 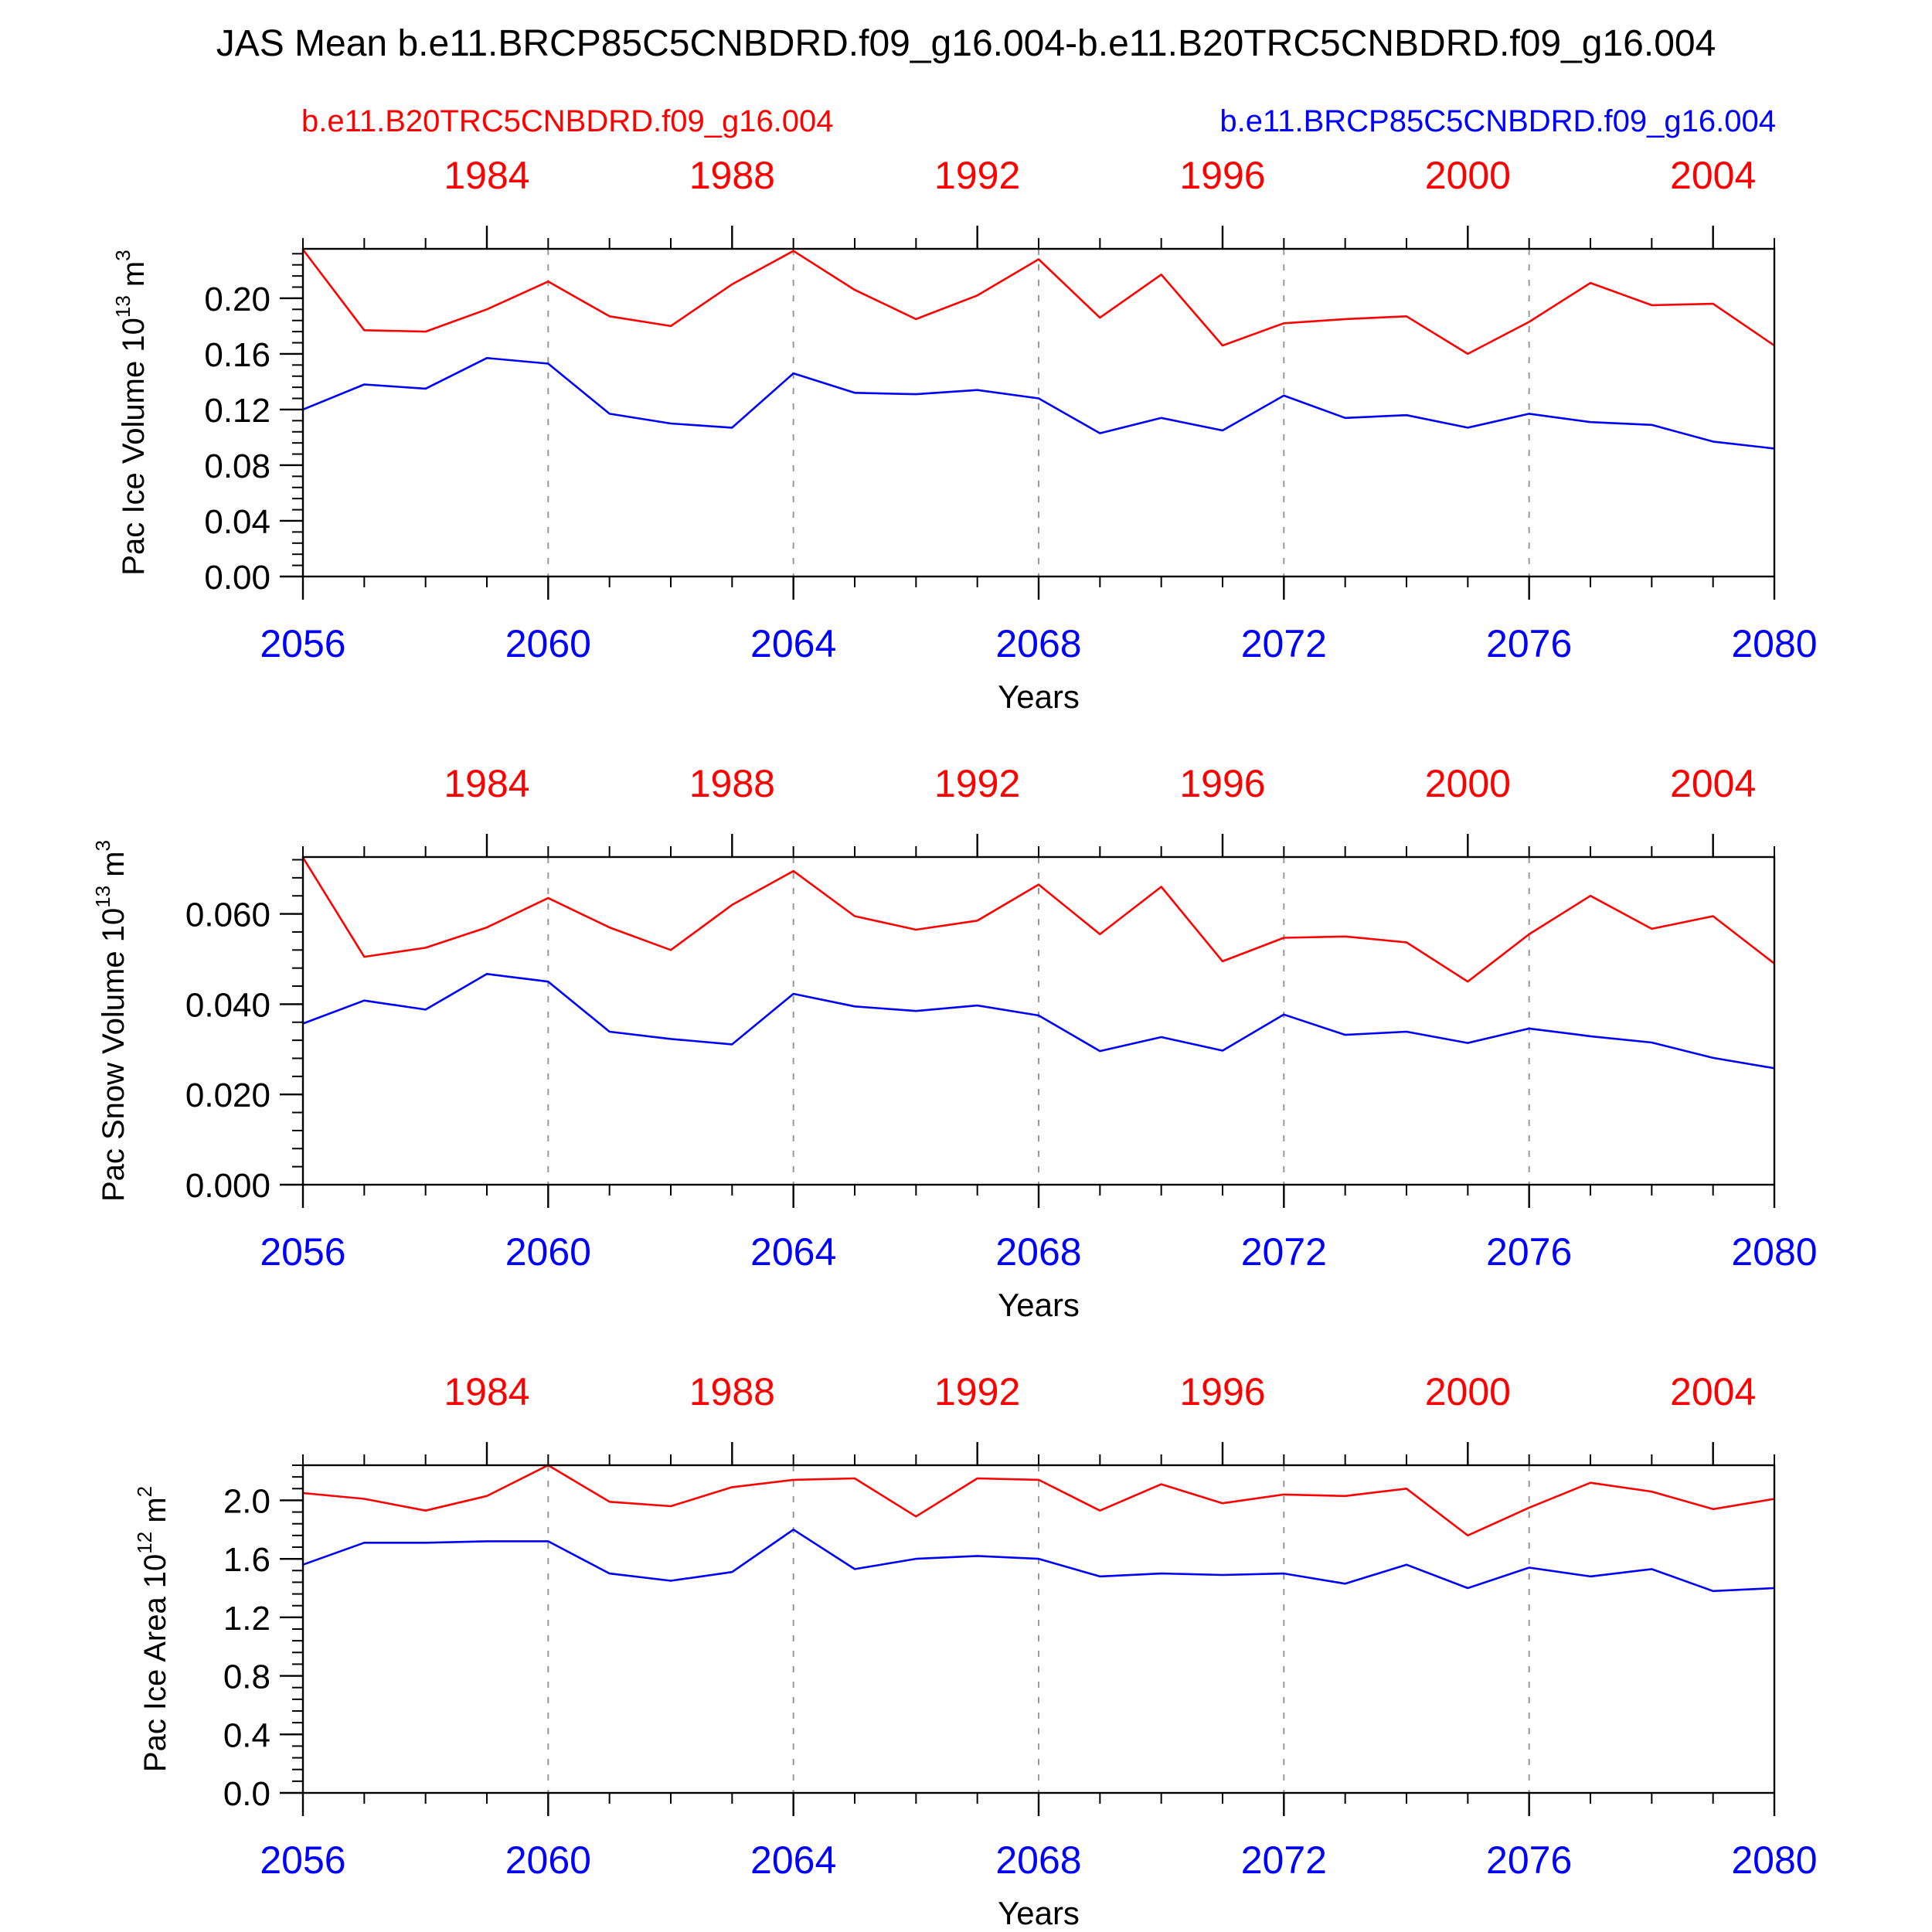 What do you see at coordinates (567, 121) in the screenshot?
I see `legend-entry-historical: b.e11.B20TRC5CNBDRD.f09_g16.004` at bounding box center [567, 121].